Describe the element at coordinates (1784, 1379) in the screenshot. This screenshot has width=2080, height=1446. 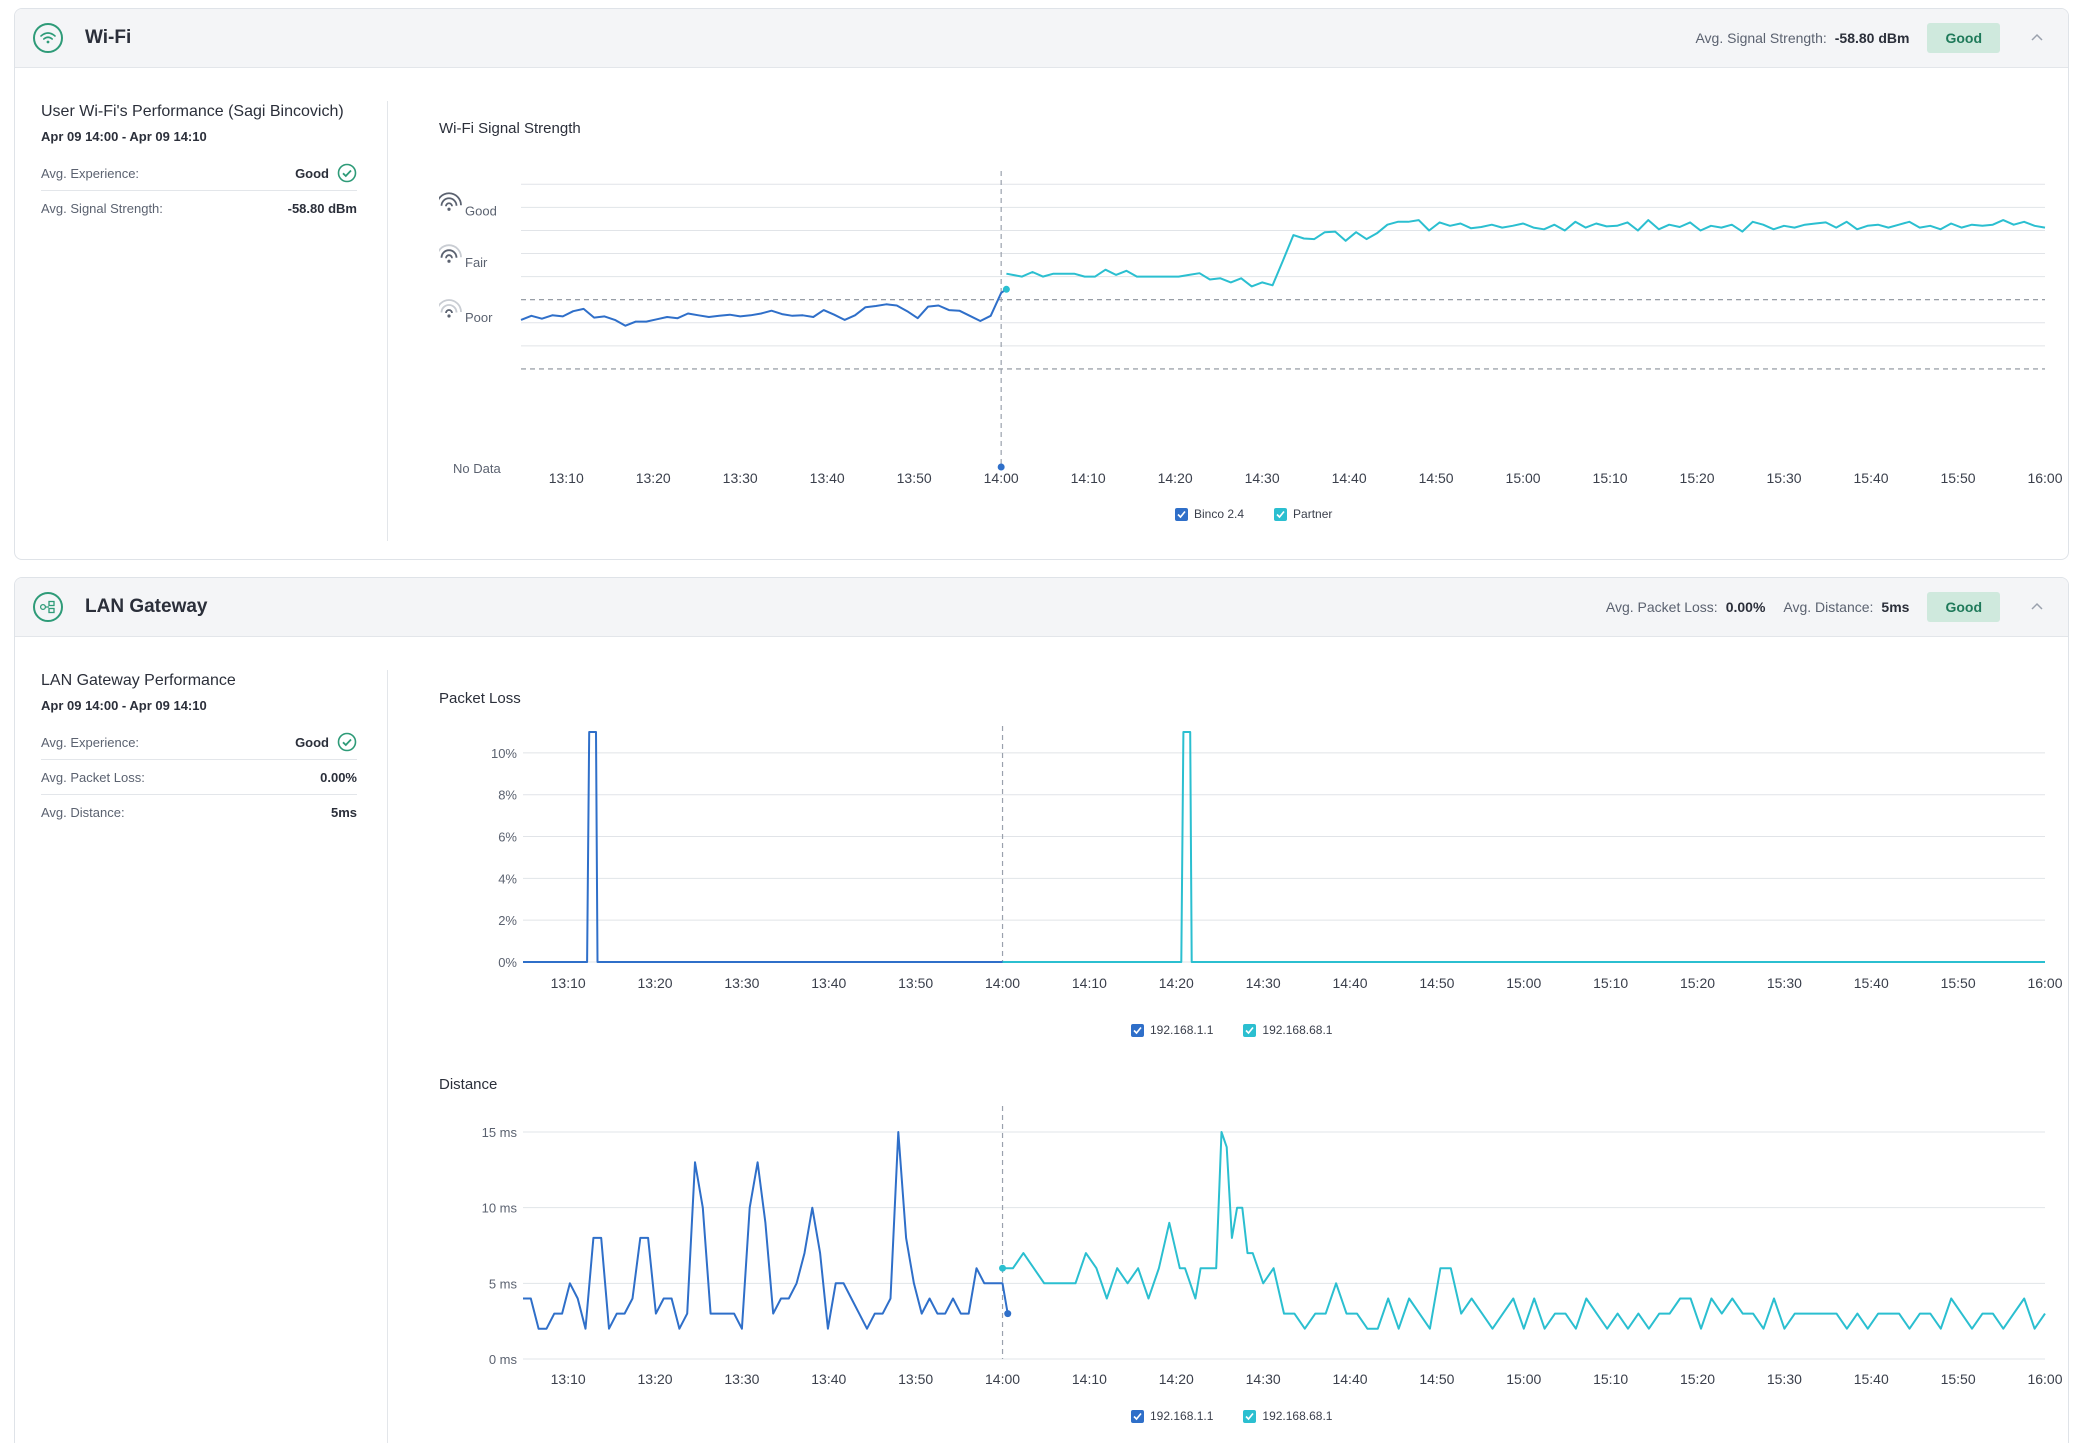
I see `x-tick-label: 15:30` at that location.